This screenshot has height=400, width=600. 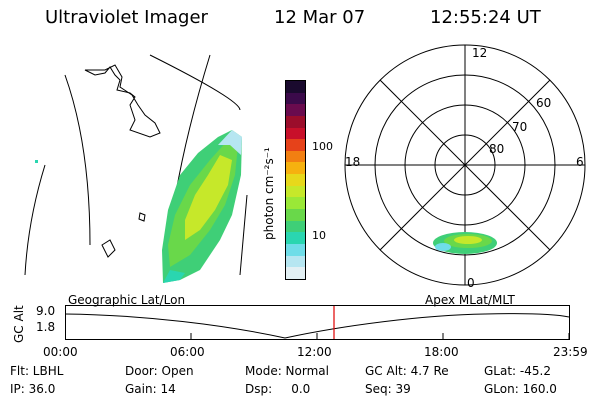 What do you see at coordinates (127, 300) in the screenshot?
I see `geographic-caption: Geographic Lat/Lon` at bounding box center [127, 300].